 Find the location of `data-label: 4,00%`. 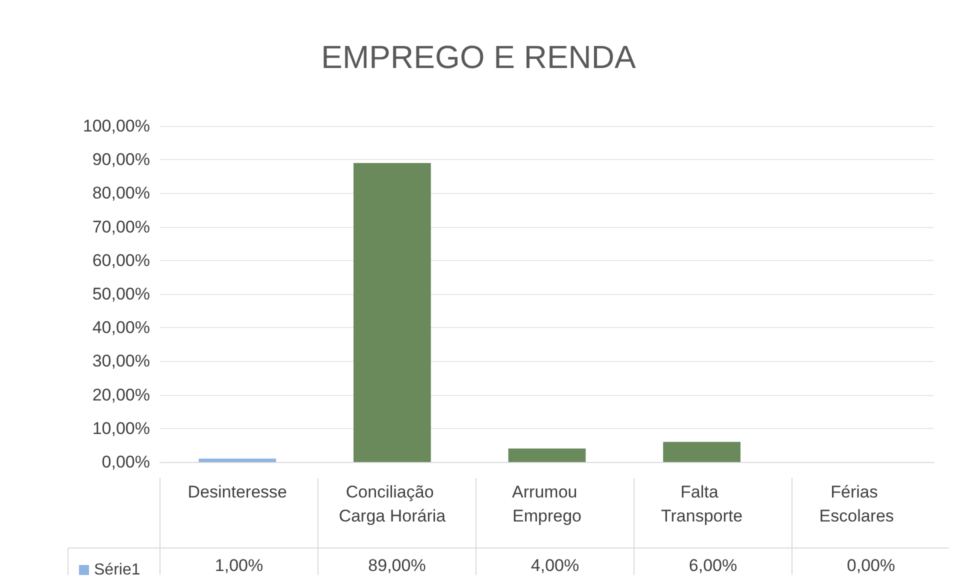

data-label: 4,00% is located at coordinates (555, 565).